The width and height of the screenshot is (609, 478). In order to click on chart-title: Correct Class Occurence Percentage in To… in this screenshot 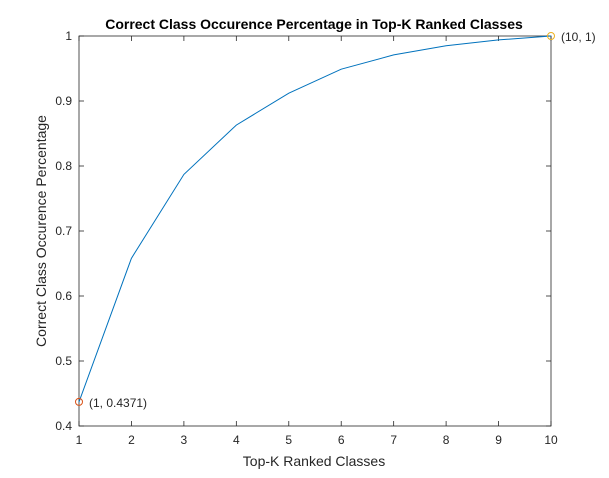, I will do `click(314, 24)`.